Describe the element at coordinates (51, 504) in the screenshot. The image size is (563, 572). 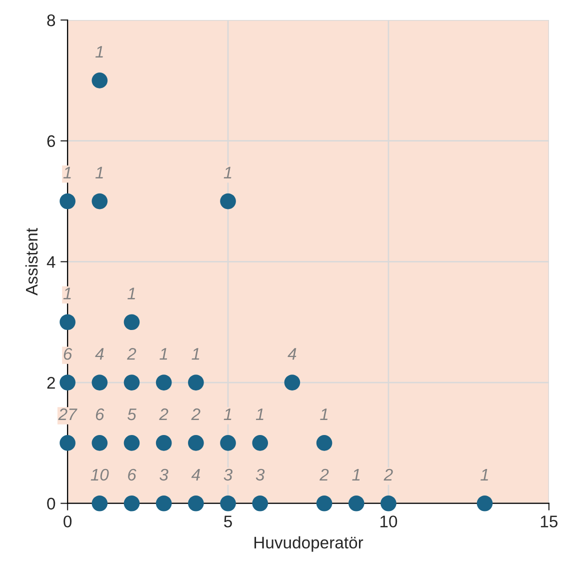
I see `y-tick-label: 0` at that location.